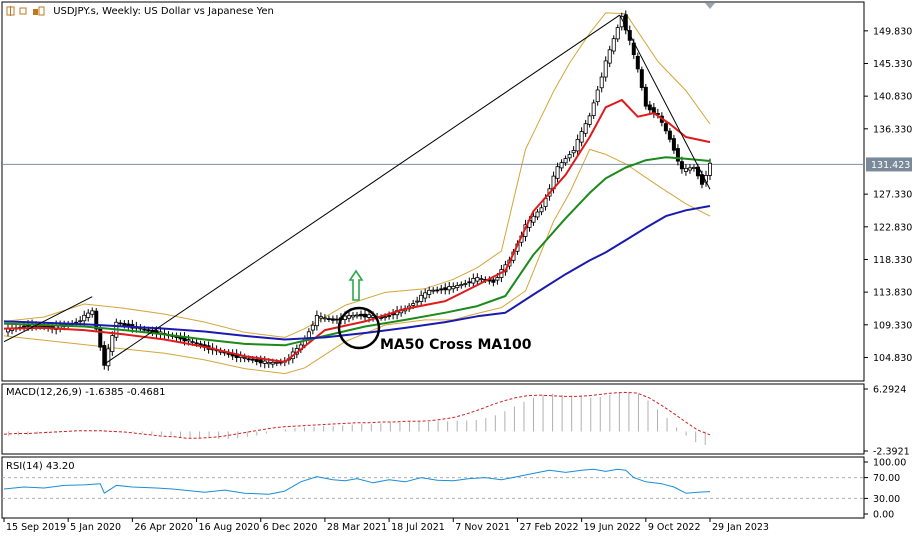 The width and height of the screenshot is (918, 538). I want to click on macd-panel-frame, so click(433, 419).